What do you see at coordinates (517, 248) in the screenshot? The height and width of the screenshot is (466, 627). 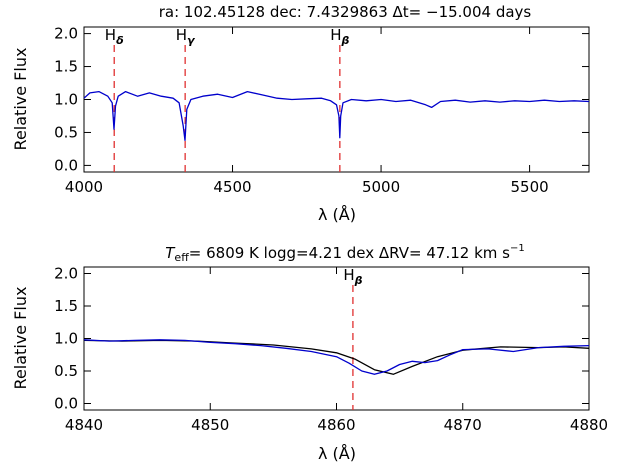 I see `rv-unit-exponent: −1` at bounding box center [517, 248].